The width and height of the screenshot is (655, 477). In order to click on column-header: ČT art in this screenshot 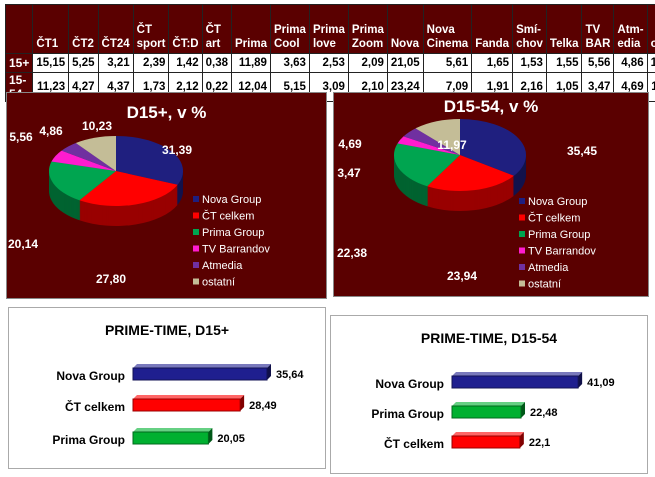, I will do `click(217, 29)`.